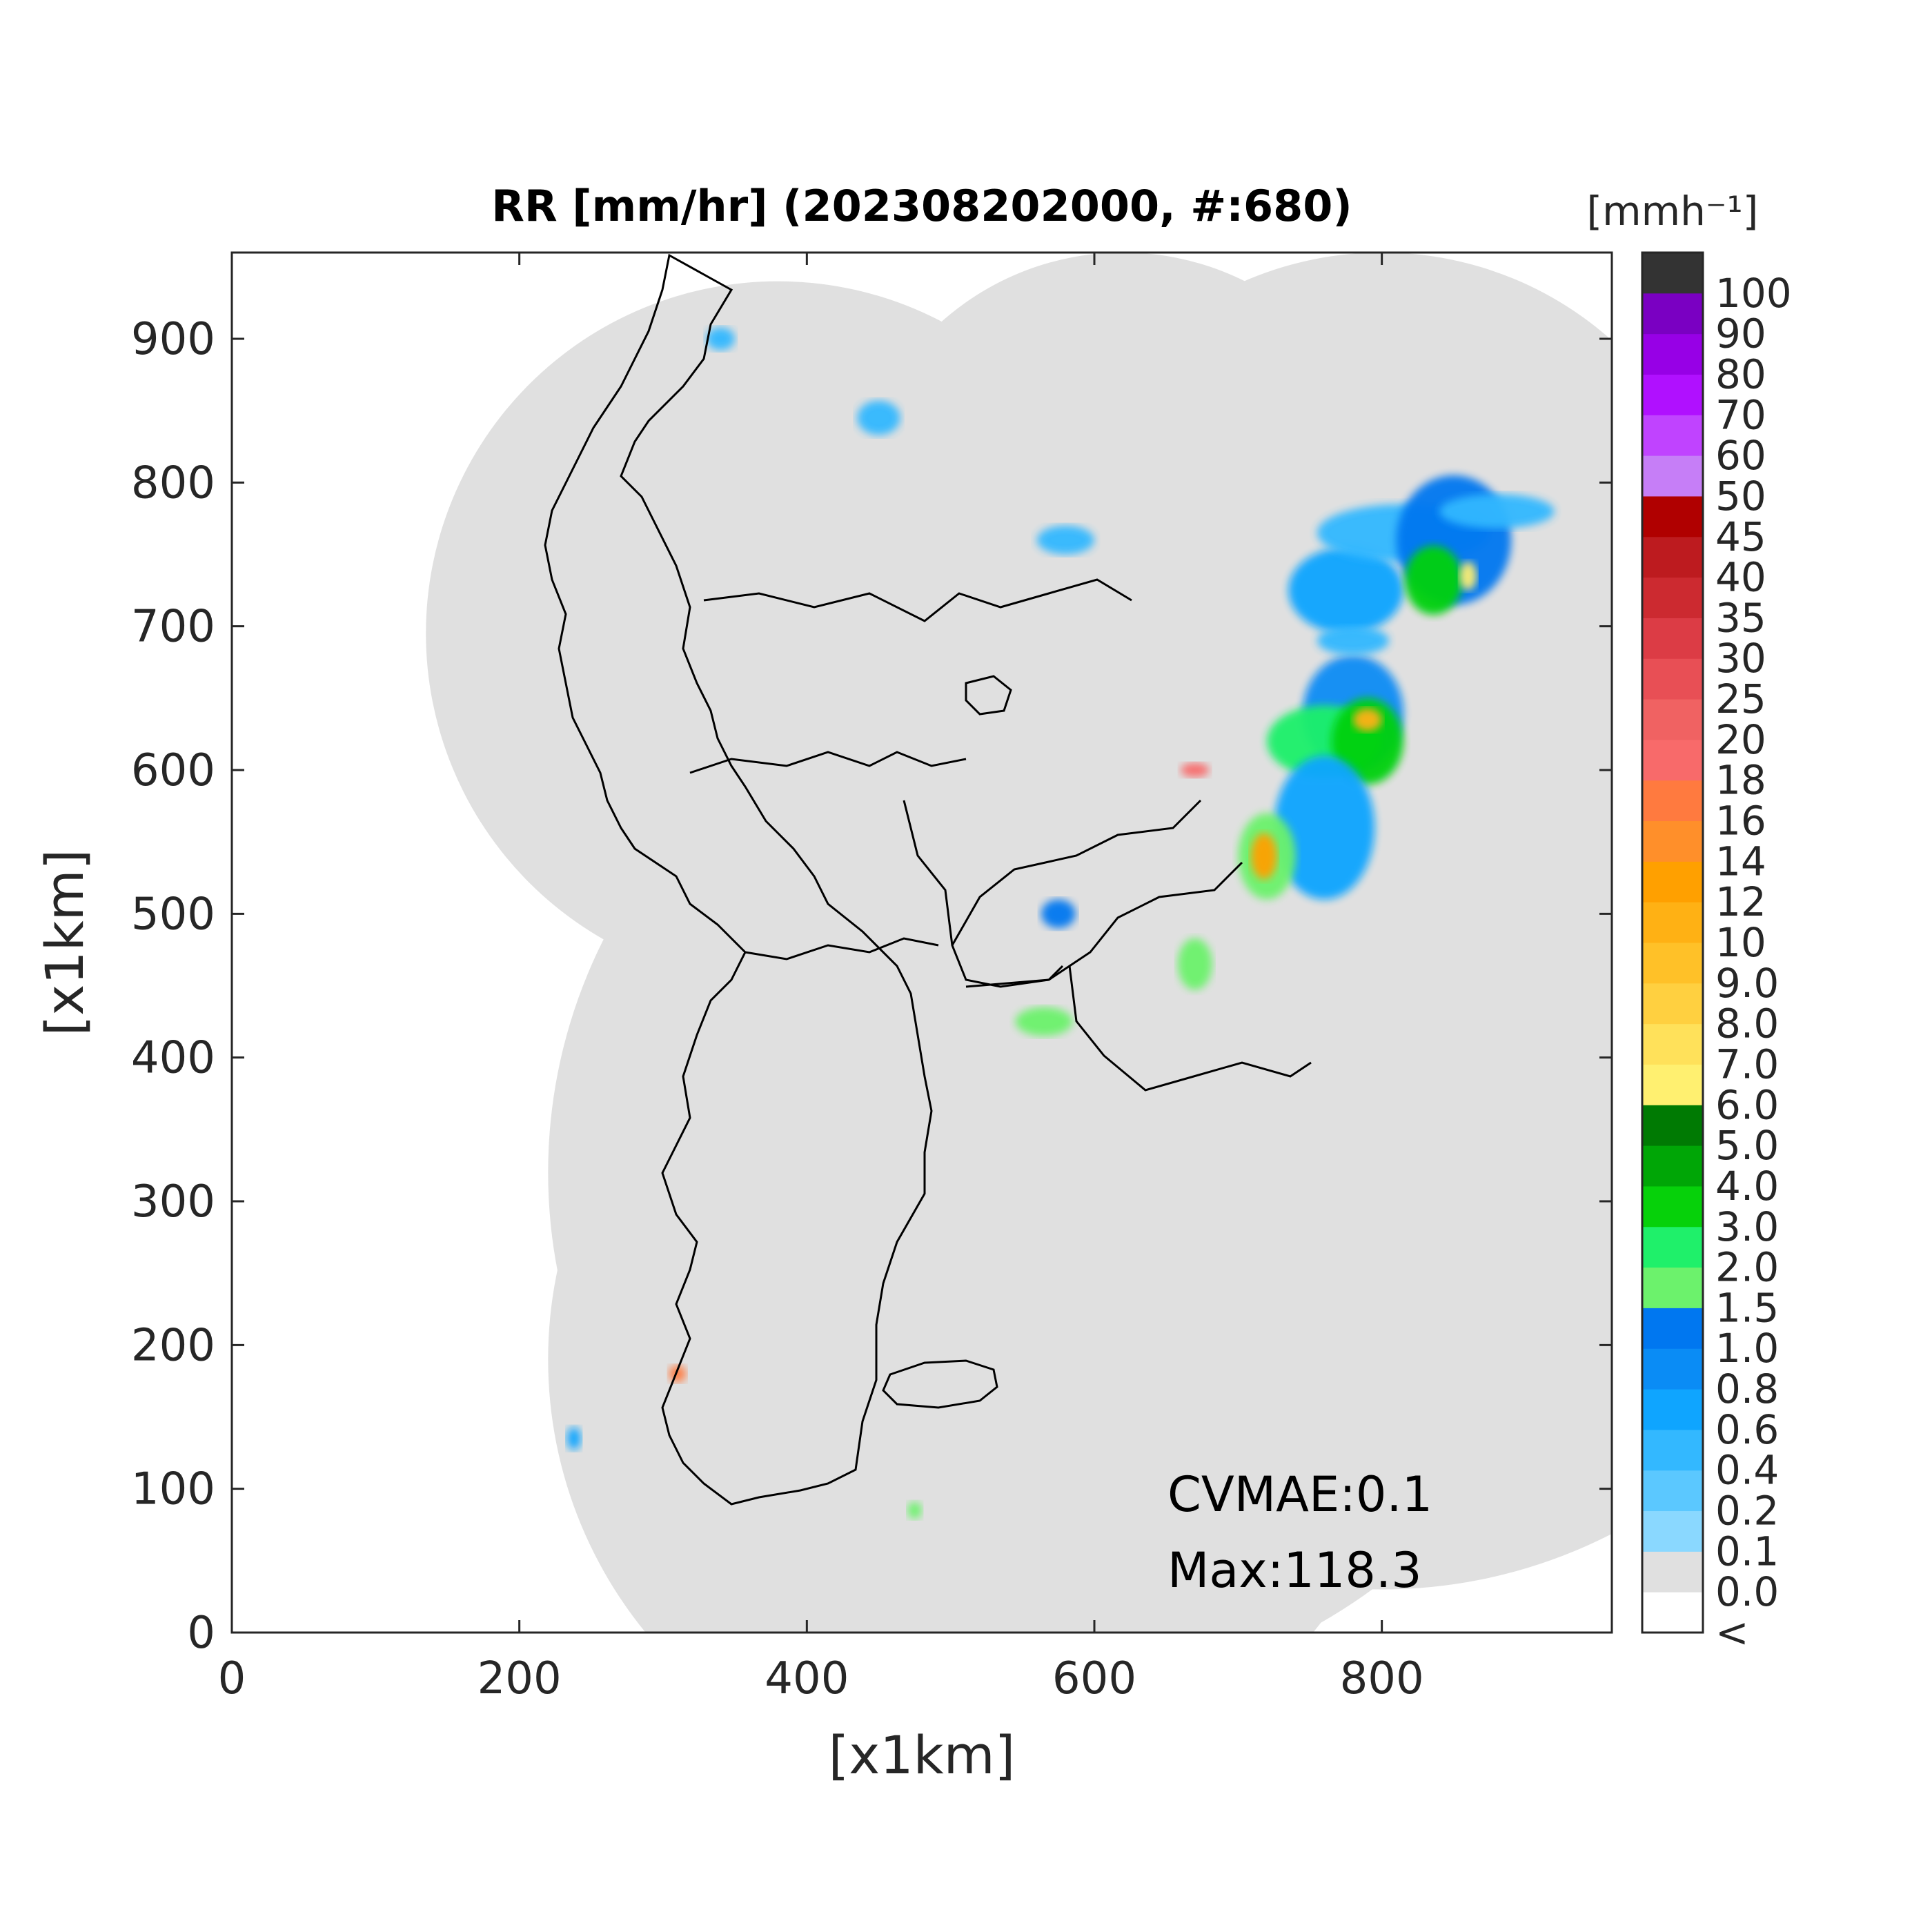 Image resolution: width=1932 pixels, height=1932 pixels. I want to click on colorbar-tick-label: 10, so click(1740, 942).